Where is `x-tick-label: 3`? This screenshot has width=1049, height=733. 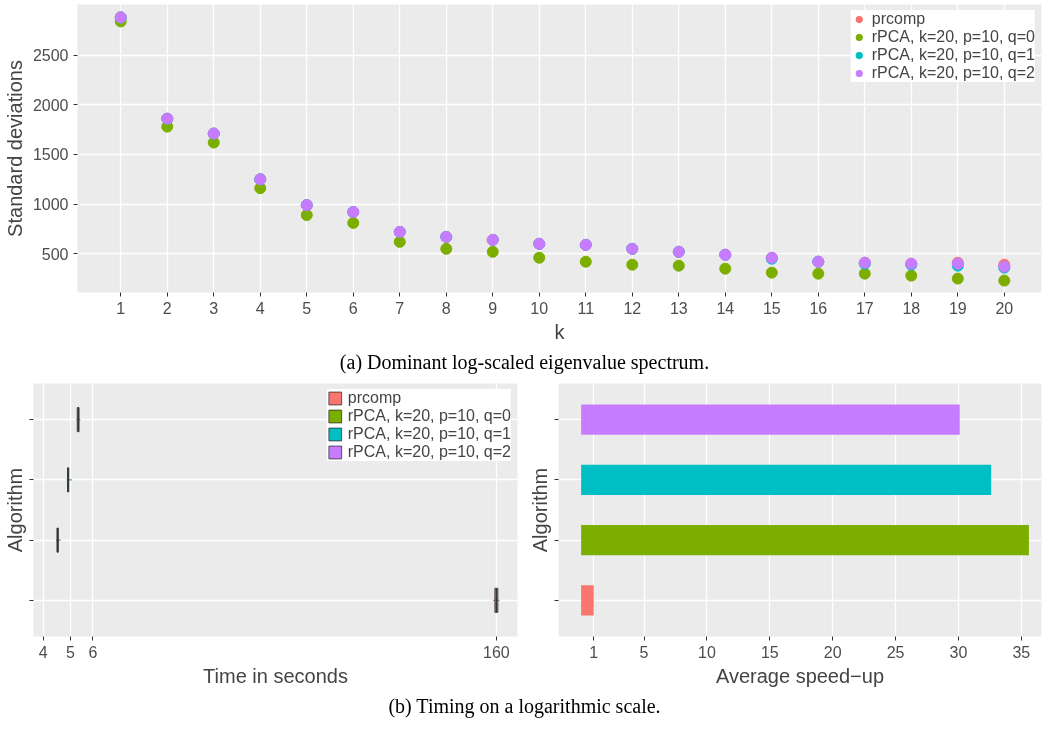 x-tick-label: 3 is located at coordinates (214, 308).